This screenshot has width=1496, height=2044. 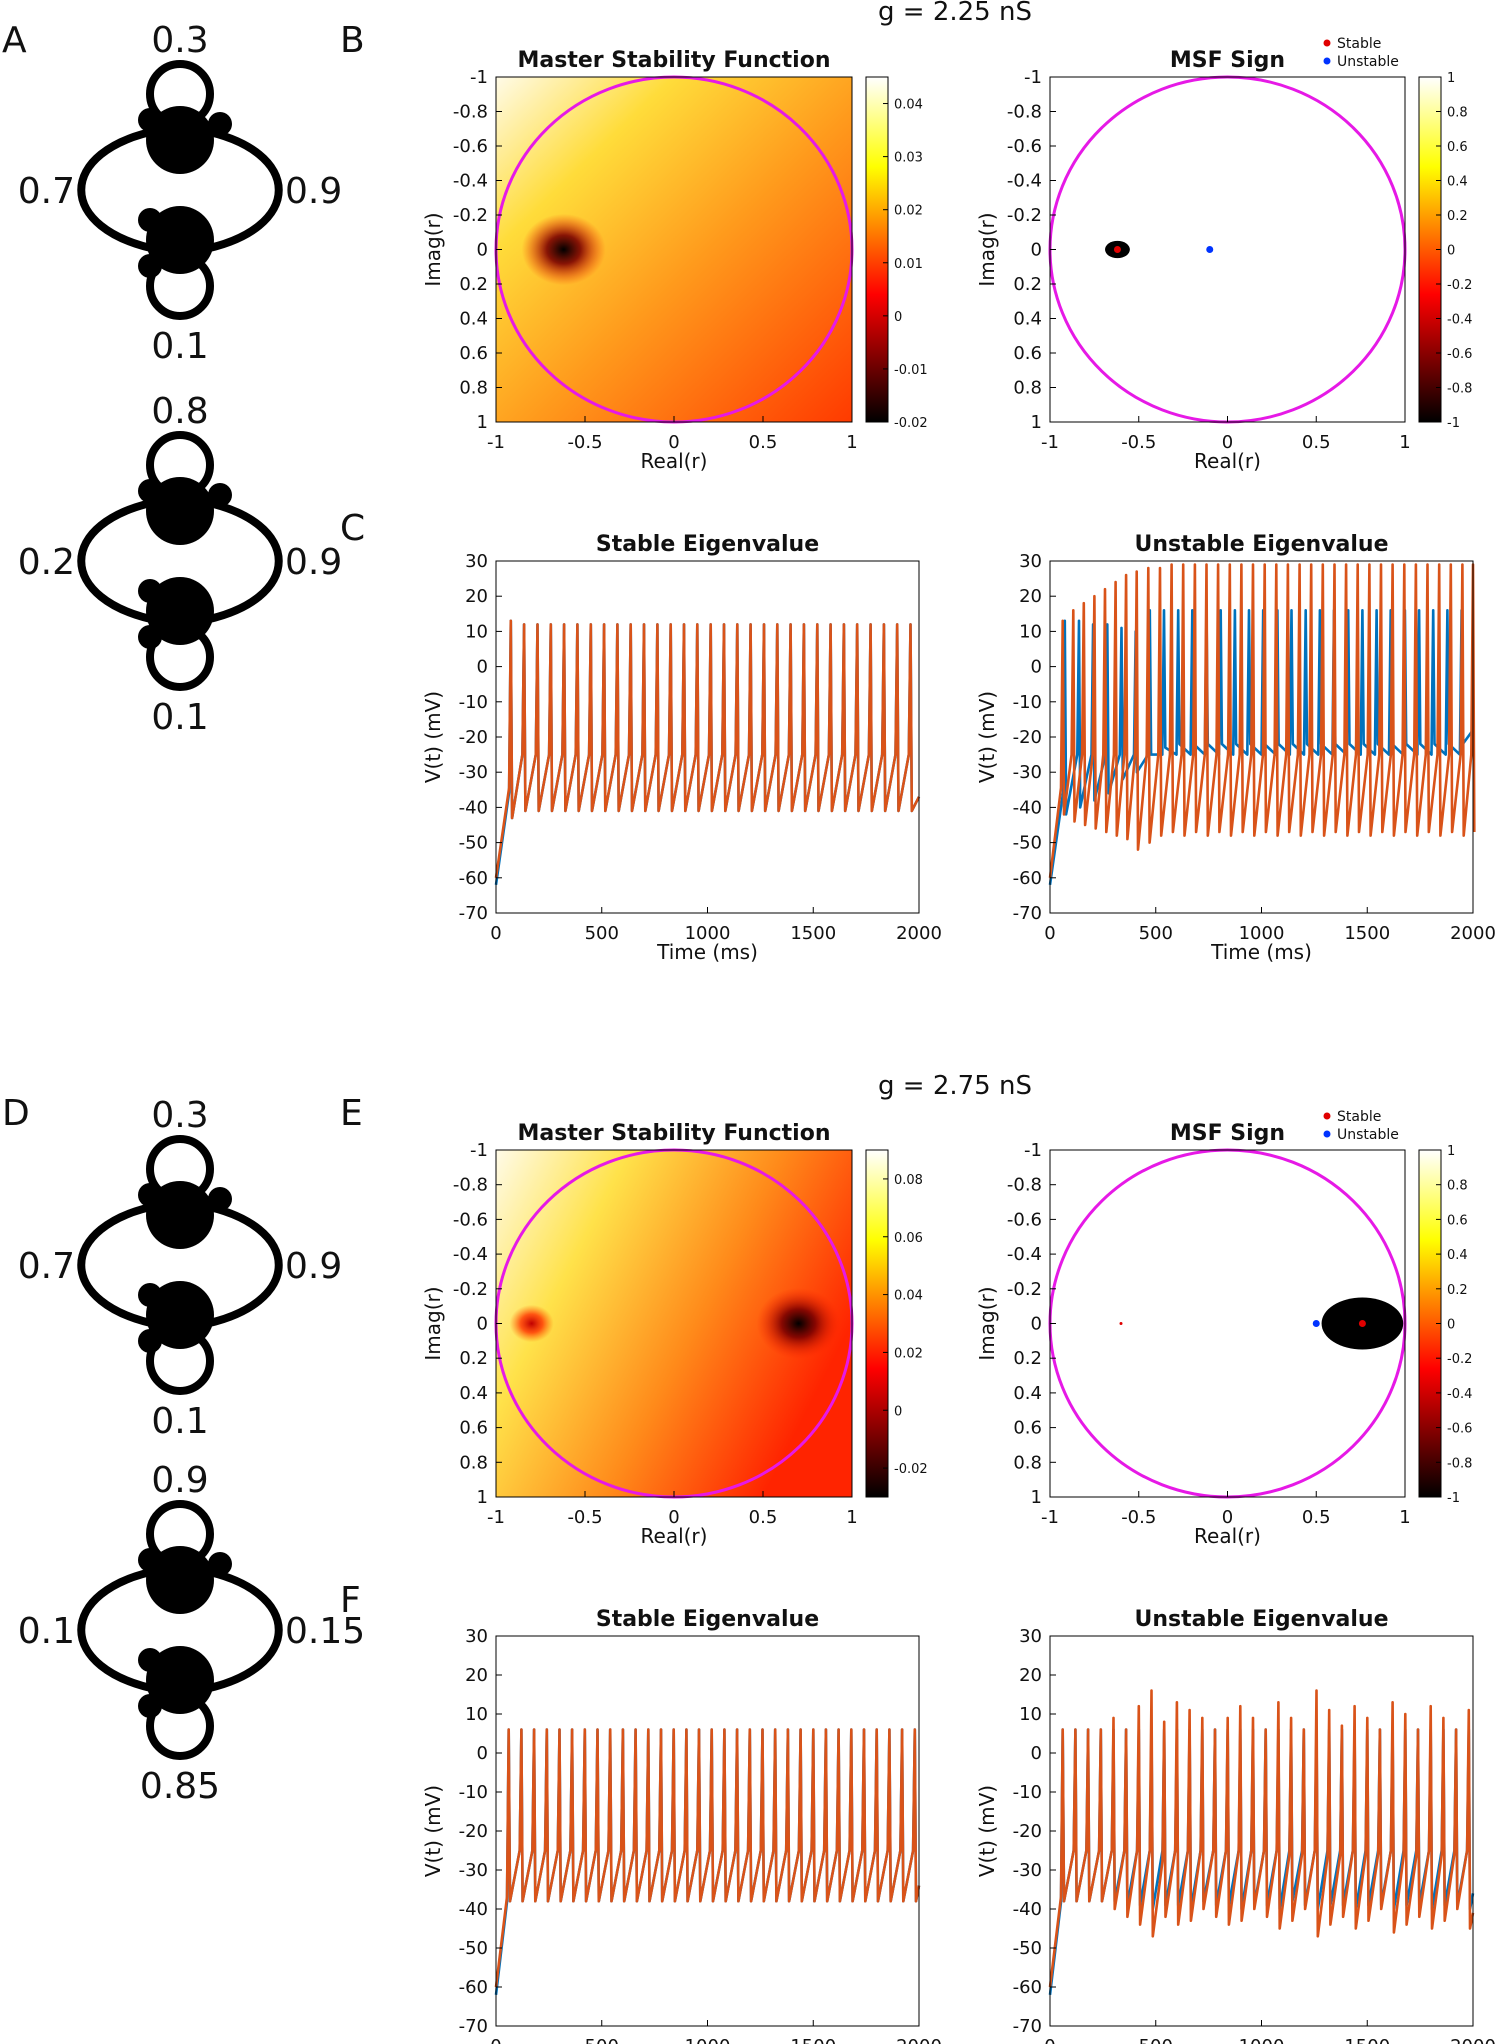 I want to click on colorbar-tick-label: 0.04, so click(x=908, y=1296).